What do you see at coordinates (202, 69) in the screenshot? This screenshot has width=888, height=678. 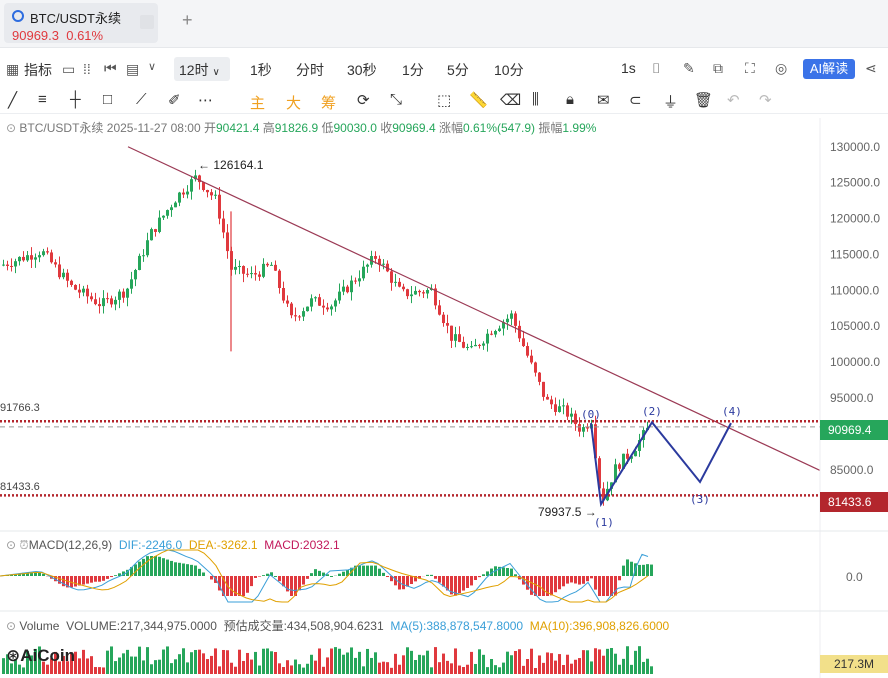 I see `interval-select: 12时 ∨` at bounding box center [202, 69].